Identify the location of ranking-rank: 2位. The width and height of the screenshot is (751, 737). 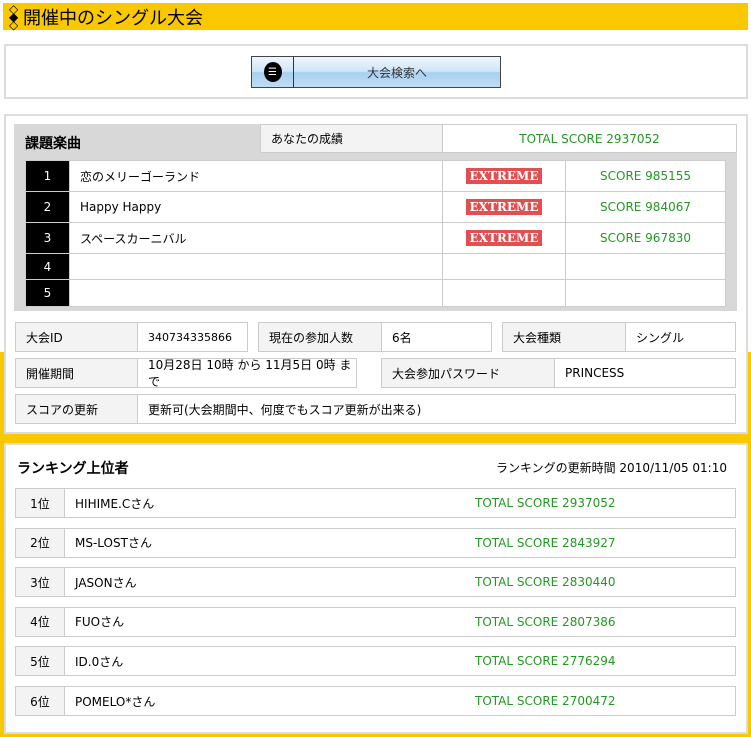
(40, 542).